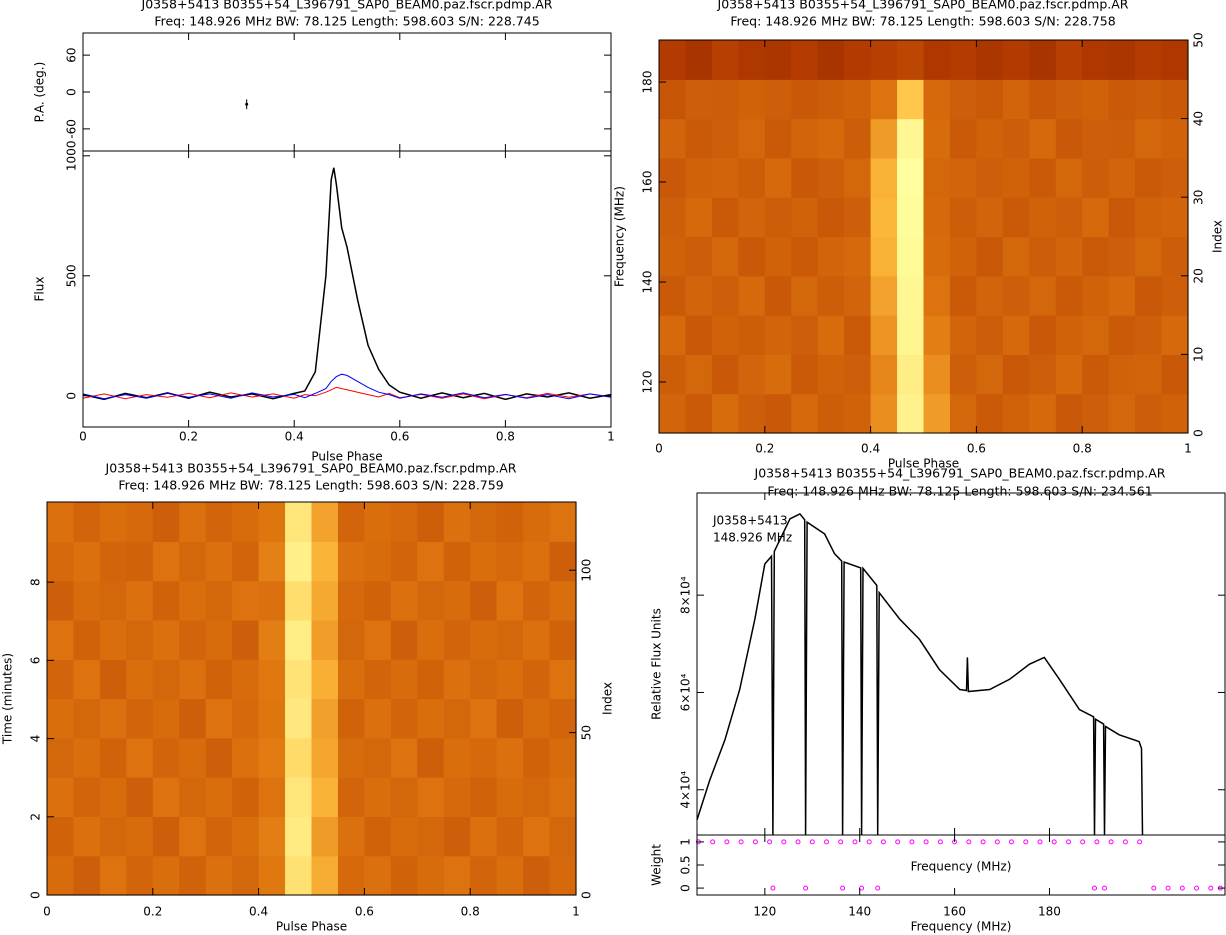 The image size is (1226, 935). Describe the element at coordinates (923, 464) in the screenshot. I see `x-axis-label: Pulse Phase` at that location.